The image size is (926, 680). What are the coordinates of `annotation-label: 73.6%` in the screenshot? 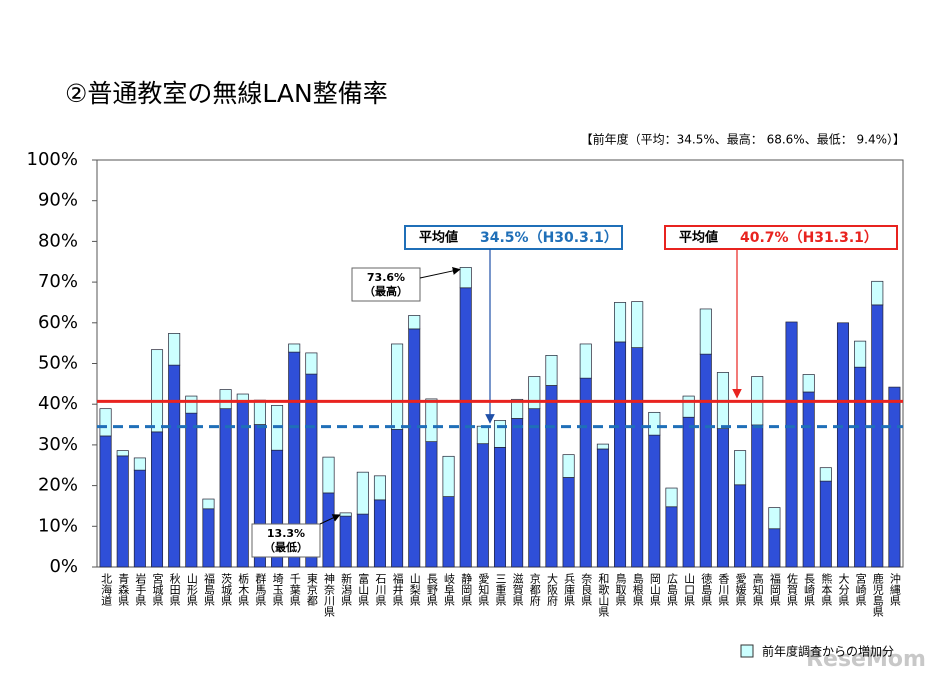 It's located at (386, 277).